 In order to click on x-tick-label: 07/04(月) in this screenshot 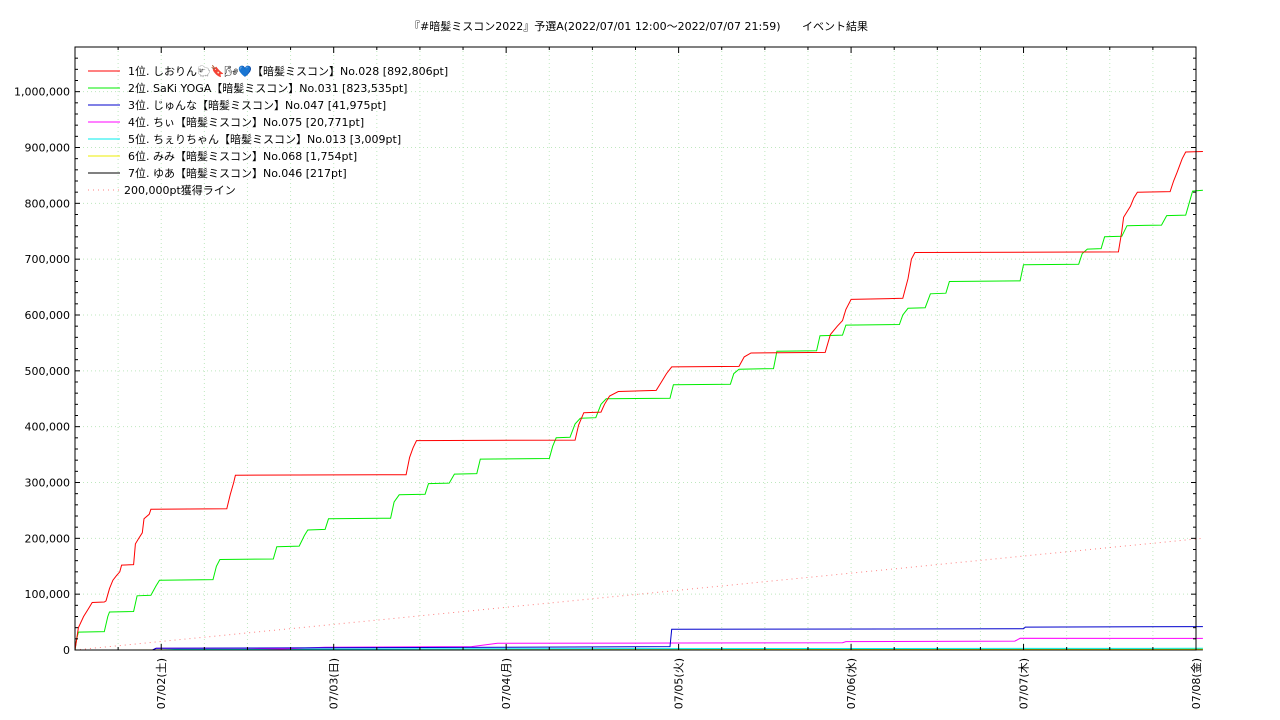, I will do `click(506, 683)`.